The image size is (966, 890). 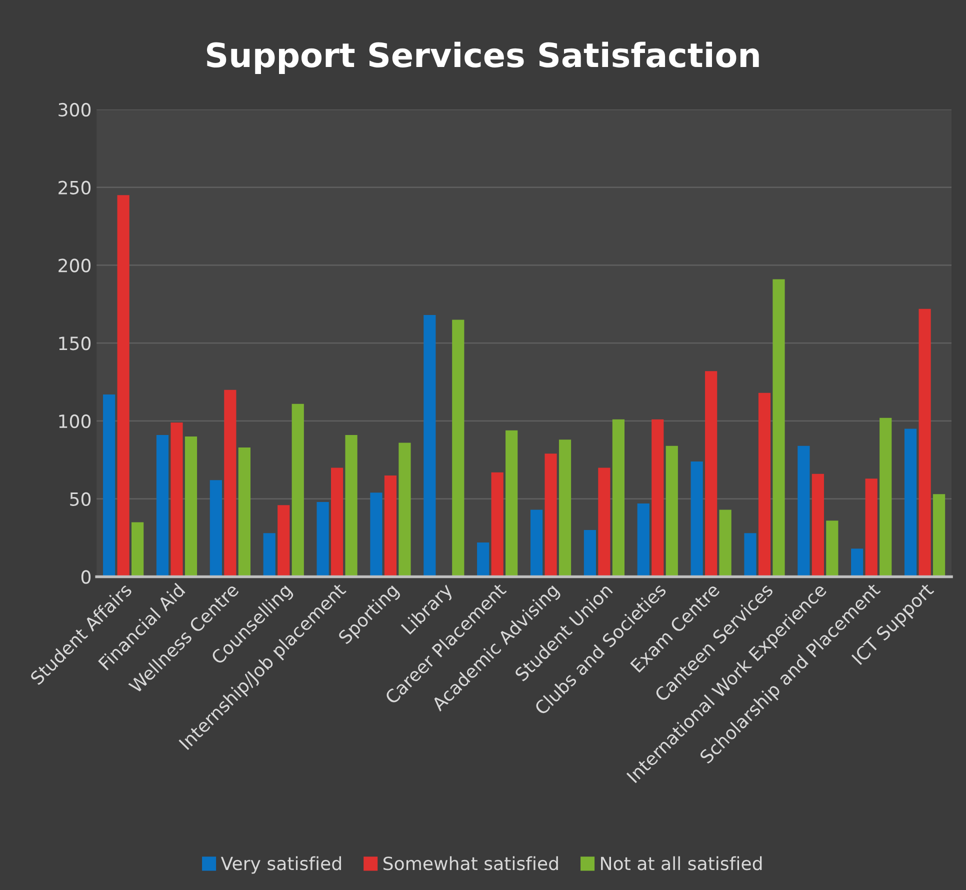 I want to click on y-tick-label: 150, so click(x=75, y=343).